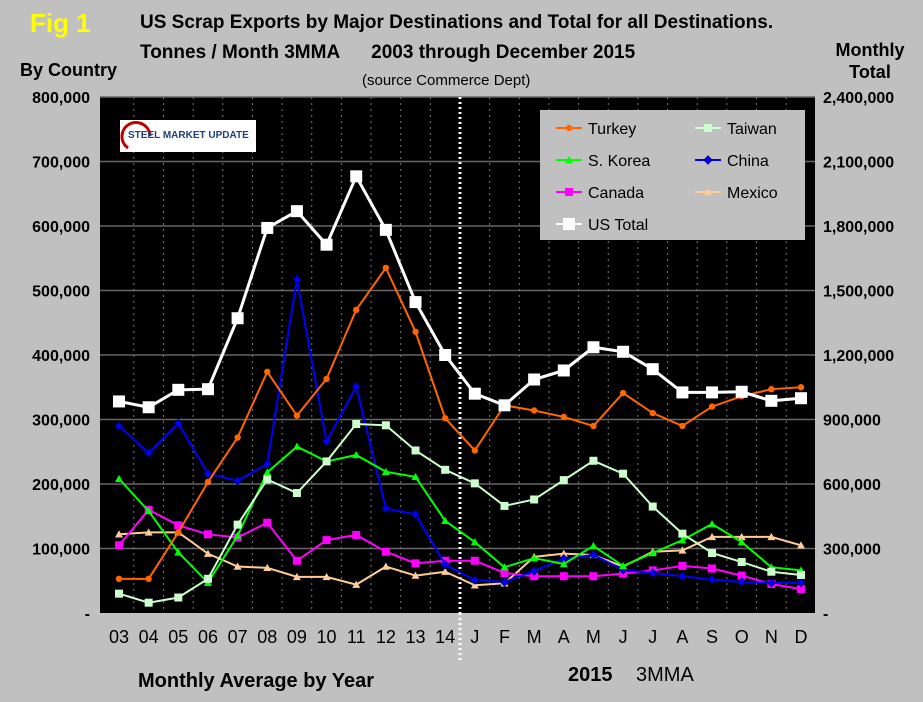  I want to click on x-tick-label: 12, so click(386, 637).